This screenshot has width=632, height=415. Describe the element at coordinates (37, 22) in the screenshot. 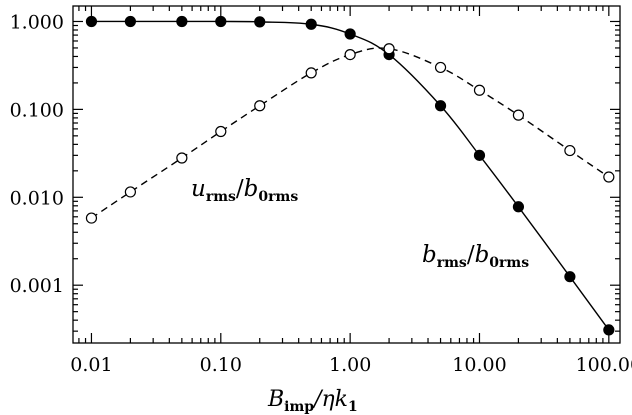

I see `y-tick-label: 1.000` at that location.